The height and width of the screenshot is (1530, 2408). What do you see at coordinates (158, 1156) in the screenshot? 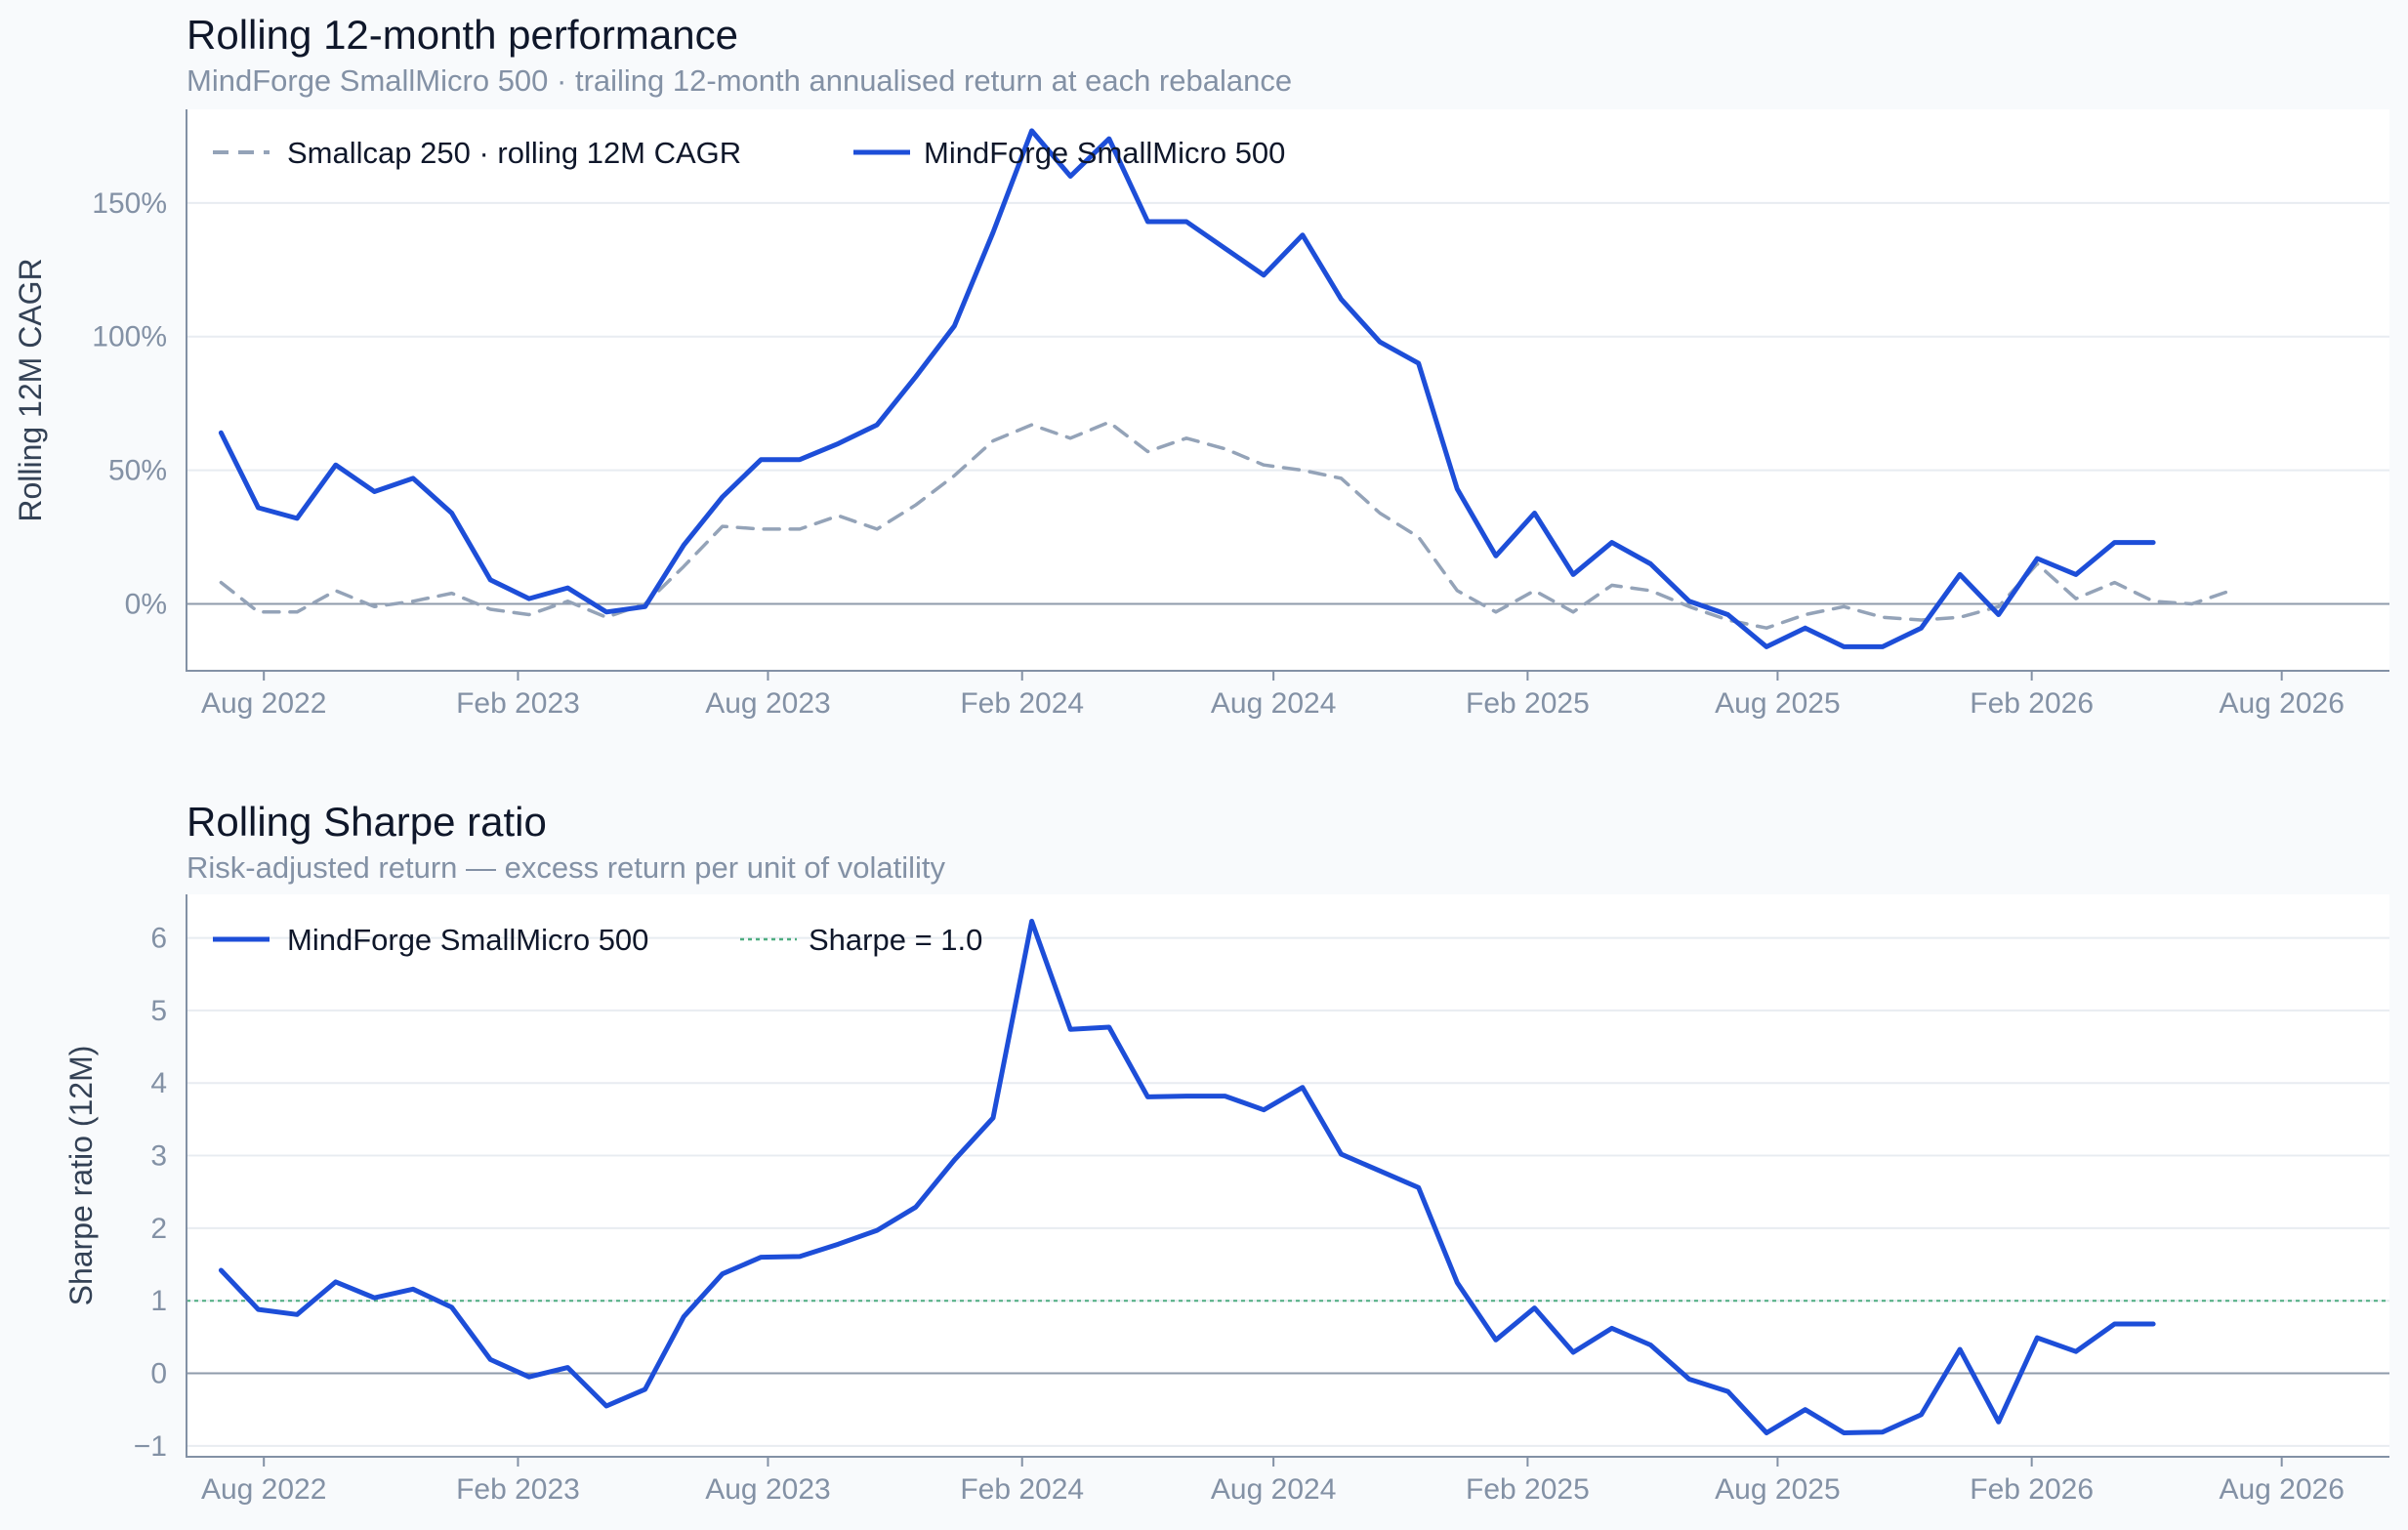
I see `y-tick-label: 3` at bounding box center [158, 1156].